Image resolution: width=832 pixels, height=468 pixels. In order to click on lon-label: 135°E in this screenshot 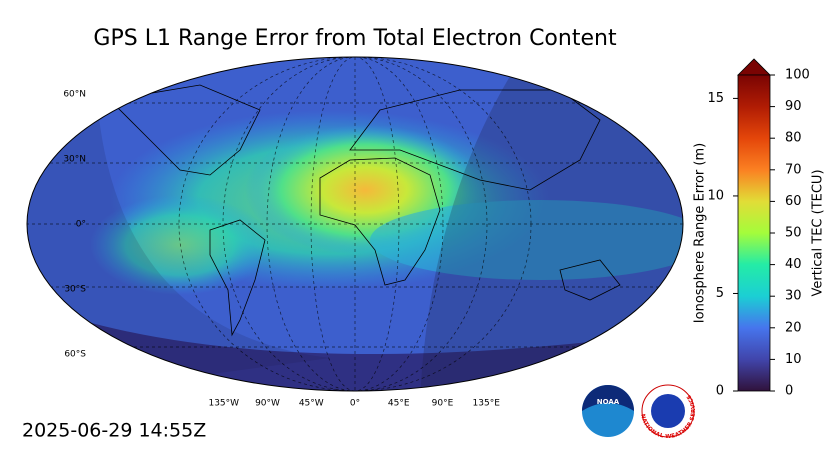, I will do `click(487, 404)`.